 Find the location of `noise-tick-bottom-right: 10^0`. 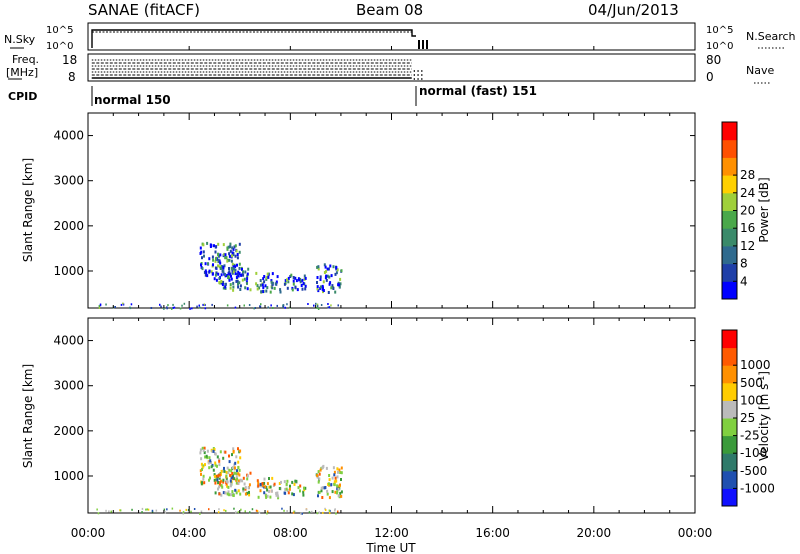

noise-tick-bottom-right: 10^0 is located at coordinates (719, 46).